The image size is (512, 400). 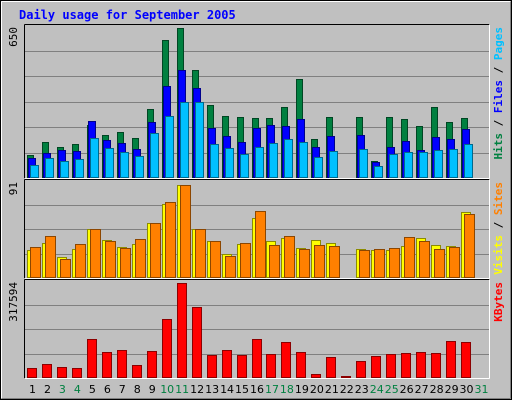 What do you see at coordinates (272, 389) in the screenshot?
I see `day-label-17: 17` at bounding box center [272, 389].